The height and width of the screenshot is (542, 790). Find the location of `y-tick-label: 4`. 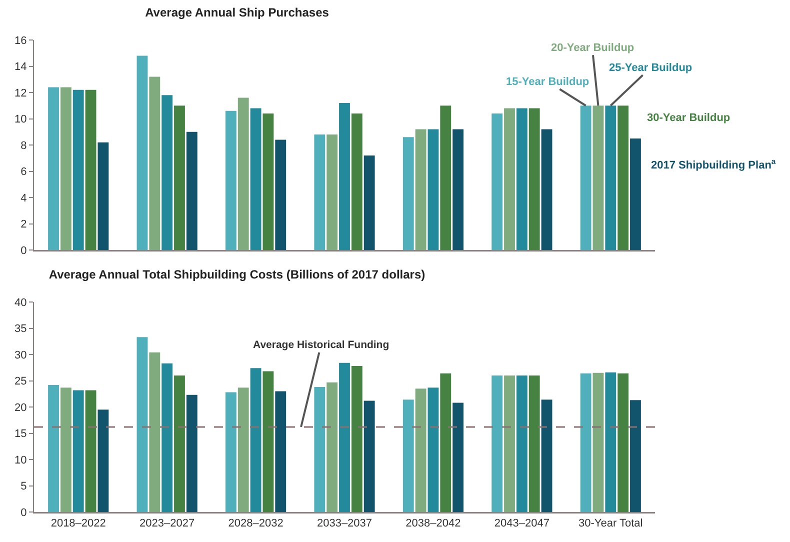

y-tick-label: 4 is located at coordinates (23, 198).